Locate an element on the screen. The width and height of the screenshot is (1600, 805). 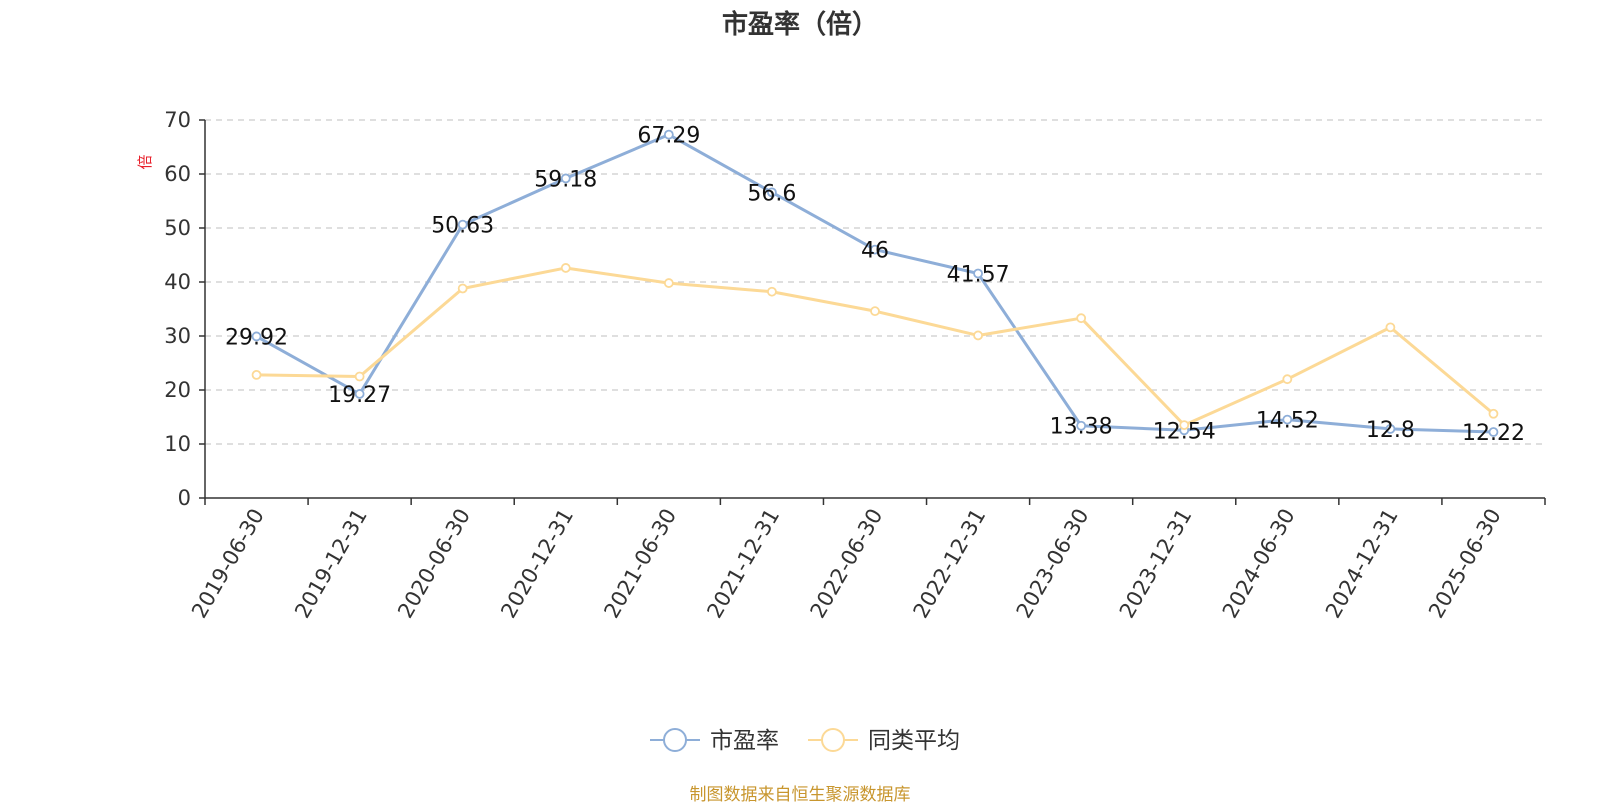
data-label: 29.92 is located at coordinates (256, 337).